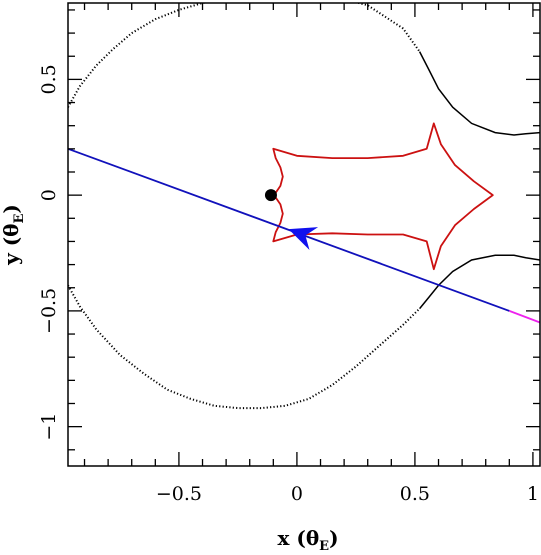  I want to click on trajectory-direction-arrow, so click(303, 239).